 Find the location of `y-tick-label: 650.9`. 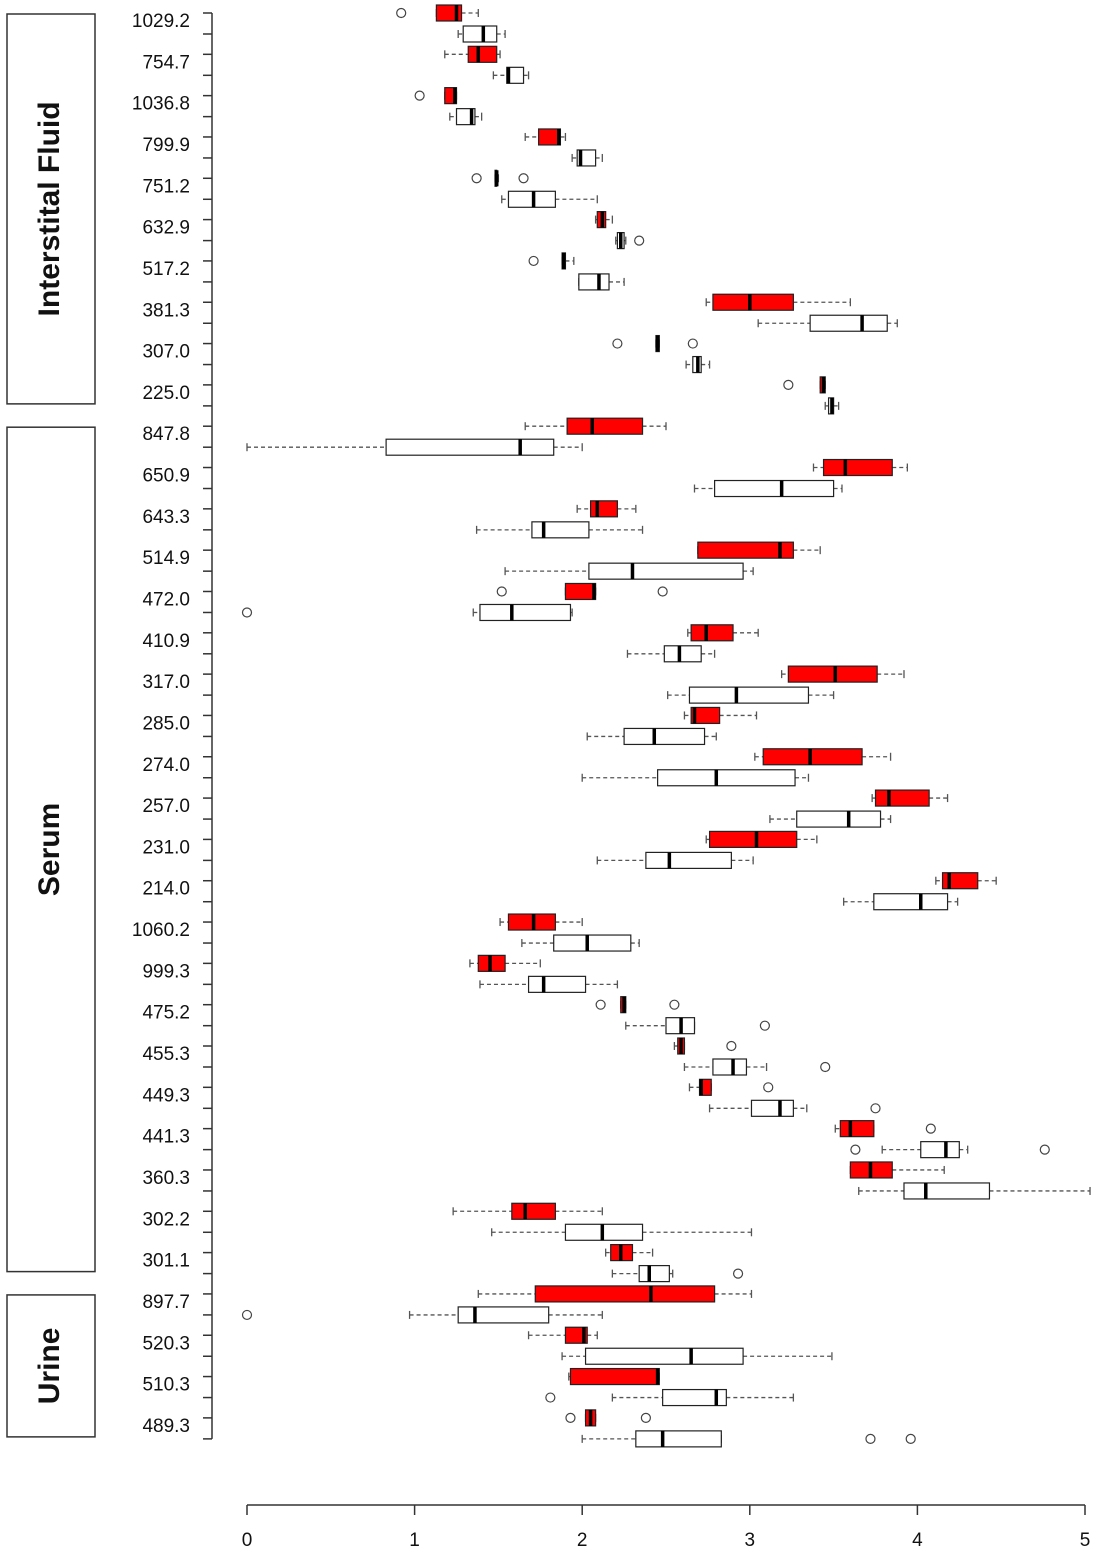

y-tick-label: 650.9 is located at coordinates (166, 476).